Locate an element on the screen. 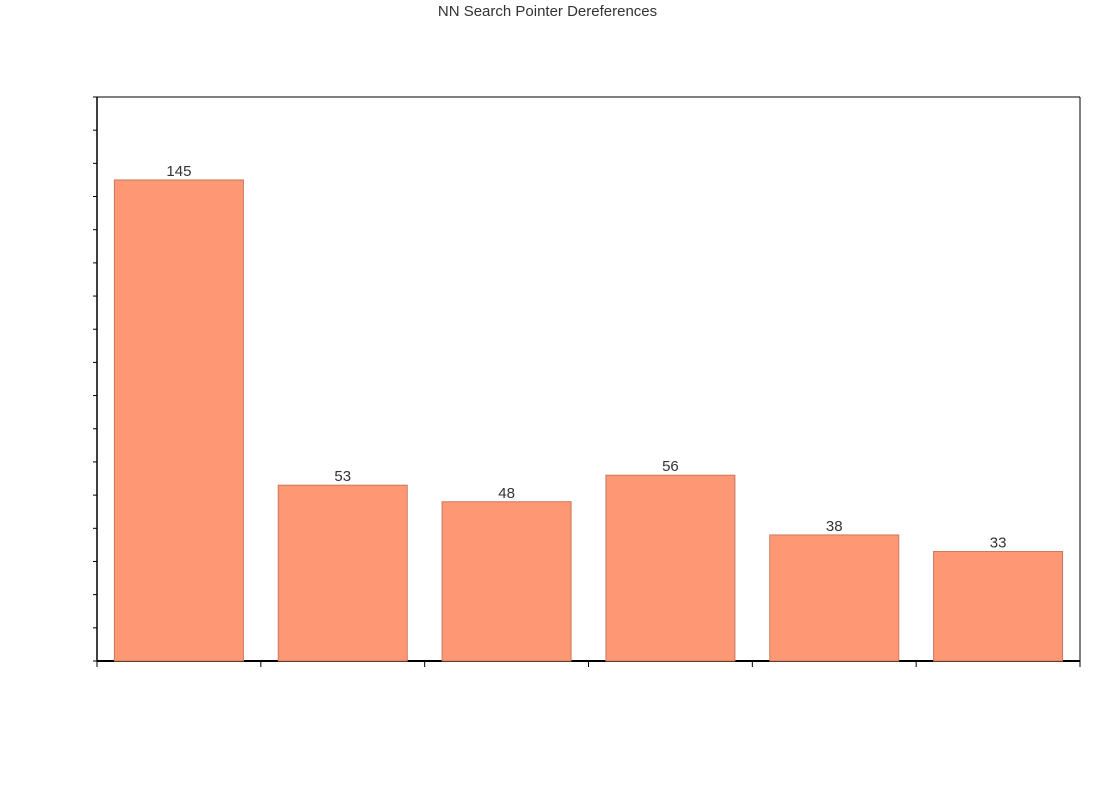 The height and width of the screenshot is (805, 1095). data-label: 48 is located at coordinates (506, 493).